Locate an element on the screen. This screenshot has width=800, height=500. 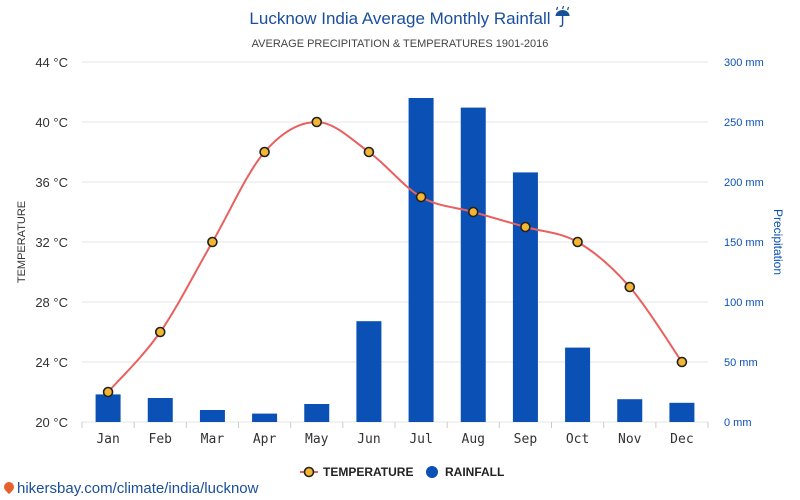
y-left-tick-label: 44 °C is located at coordinates (51, 62).